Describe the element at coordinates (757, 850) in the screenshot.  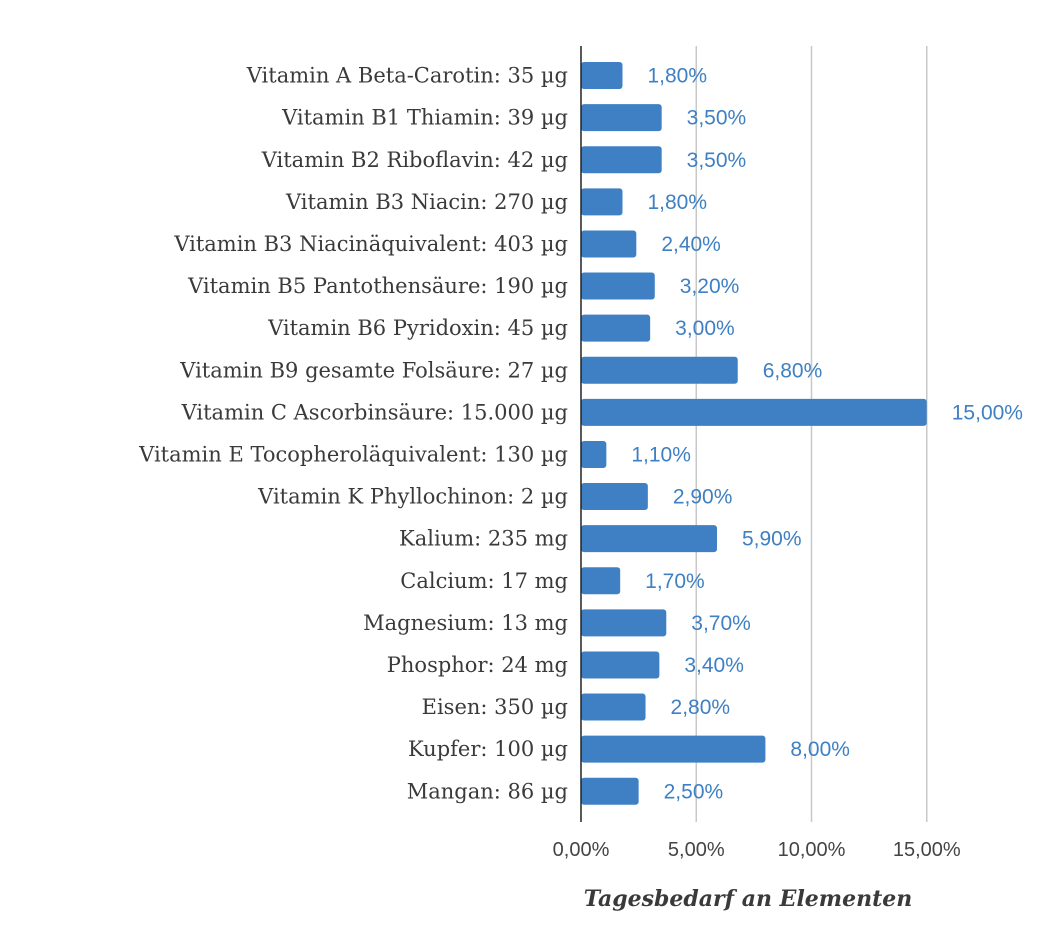
I see `x-tick-labels: 0,00% 5,00% 10,00% 15,00%` at that location.